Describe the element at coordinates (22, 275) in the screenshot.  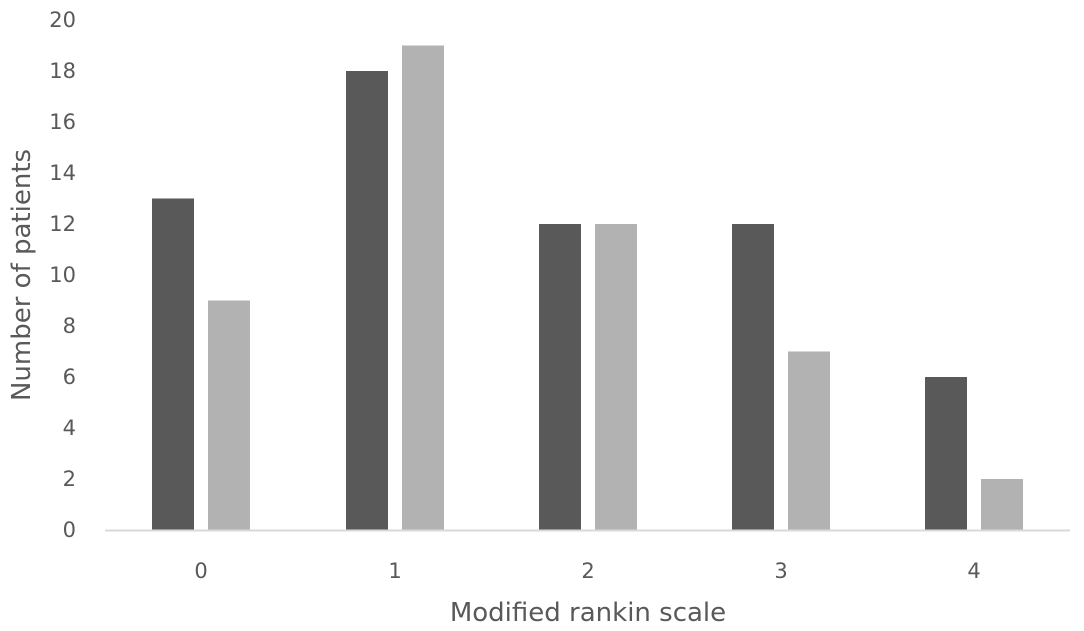
I see `y-axis-title: Number of patients` at that location.